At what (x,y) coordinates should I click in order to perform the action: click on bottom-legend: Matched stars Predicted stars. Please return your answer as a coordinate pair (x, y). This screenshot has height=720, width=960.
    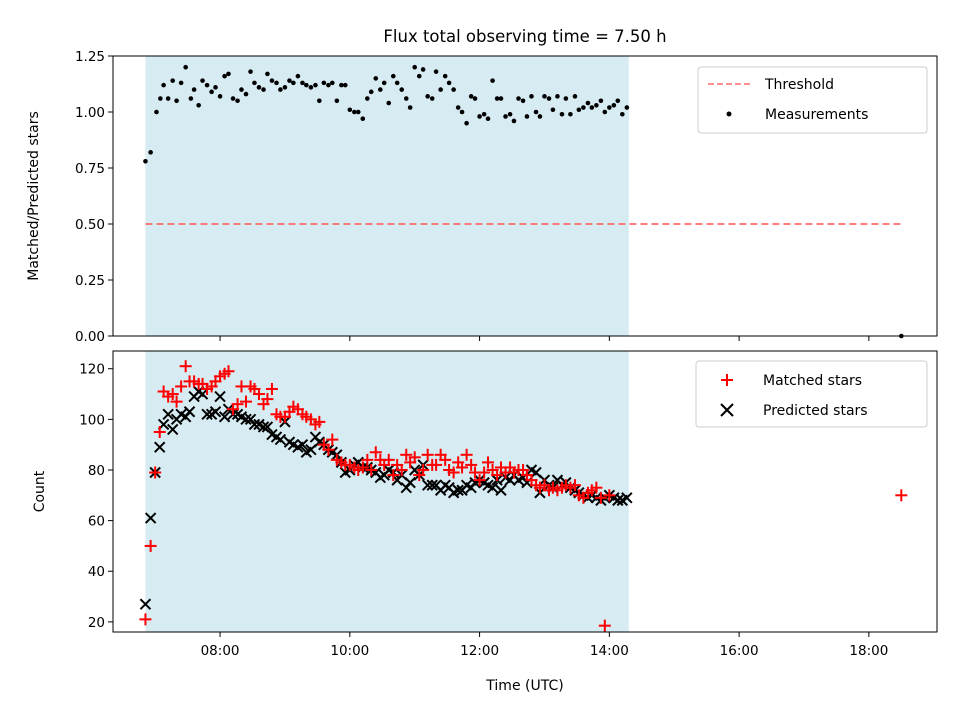
    Looking at the image, I should click on (811, 394).